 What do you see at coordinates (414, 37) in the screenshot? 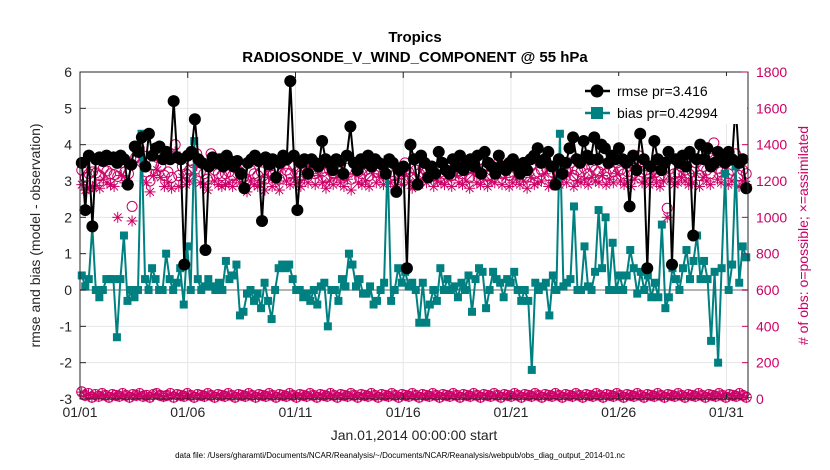
I see `chart-title: Tropics` at bounding box center [414, 37].